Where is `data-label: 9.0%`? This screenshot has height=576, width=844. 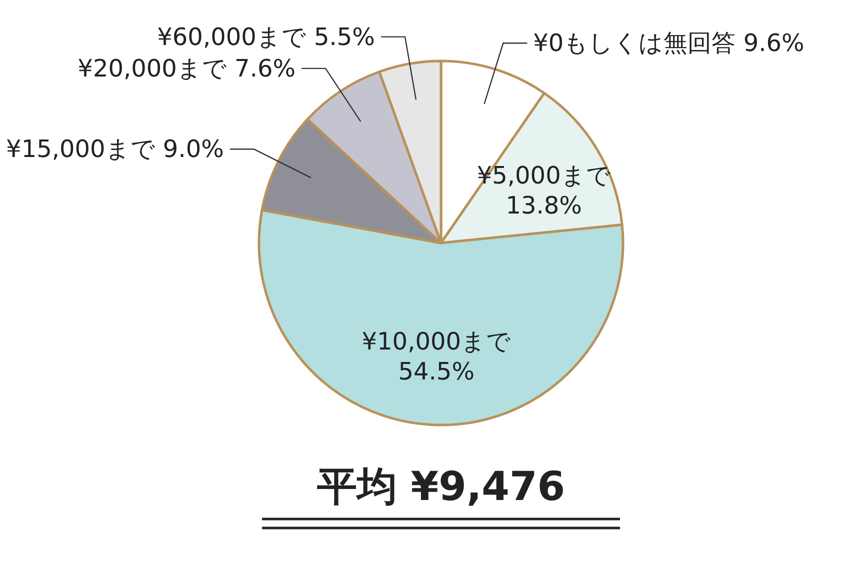 data-label: 9.0% is located at coordinates (193, 149).